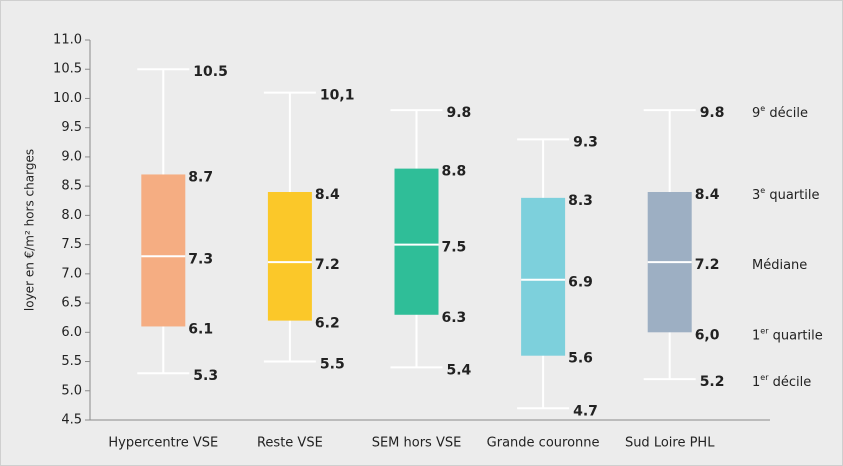  What do you see at coordinates (200, 177) in the screenshot?
I see `value-label: 8.7` at bounding box center [200, 177].